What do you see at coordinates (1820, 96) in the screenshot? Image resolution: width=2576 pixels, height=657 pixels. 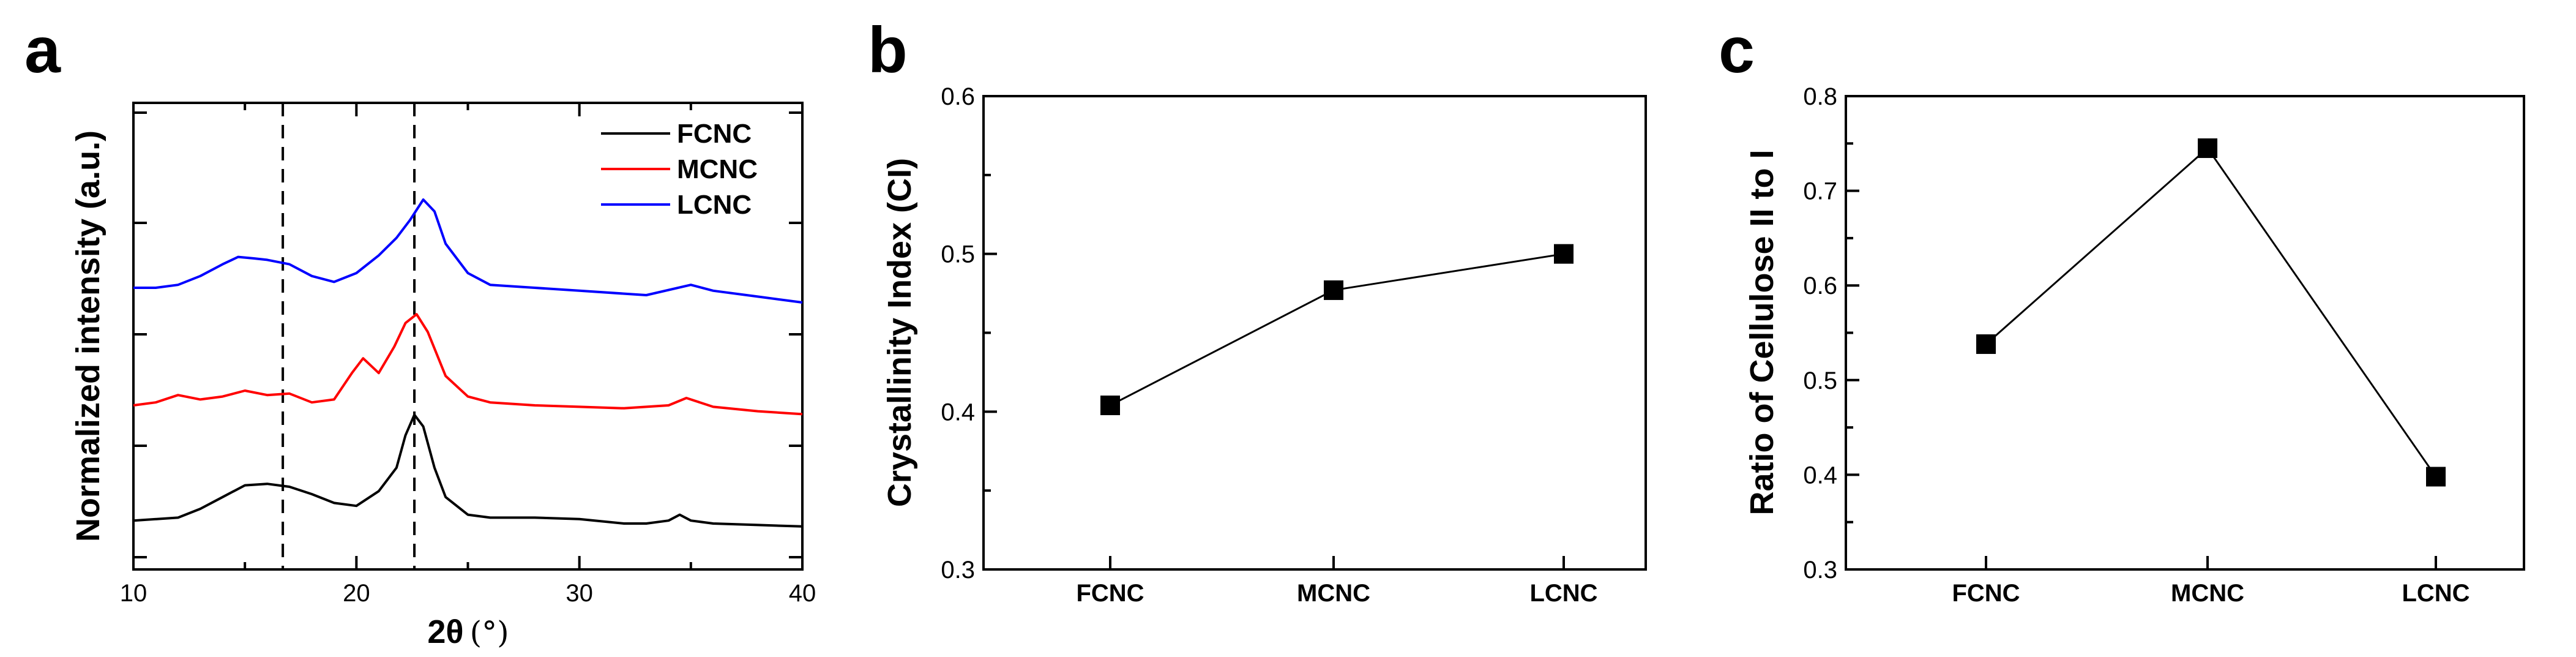 I see `y-tick-label-c: 0.8` at bounding box center [1820, 96].